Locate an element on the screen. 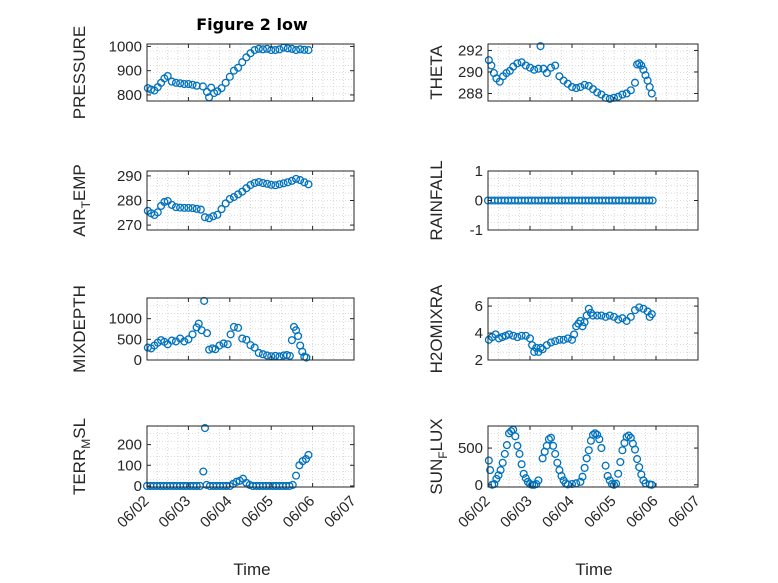 This screenshot has height=583, width=778. y-tick-label: 6 is located at coordinates (479, 306).